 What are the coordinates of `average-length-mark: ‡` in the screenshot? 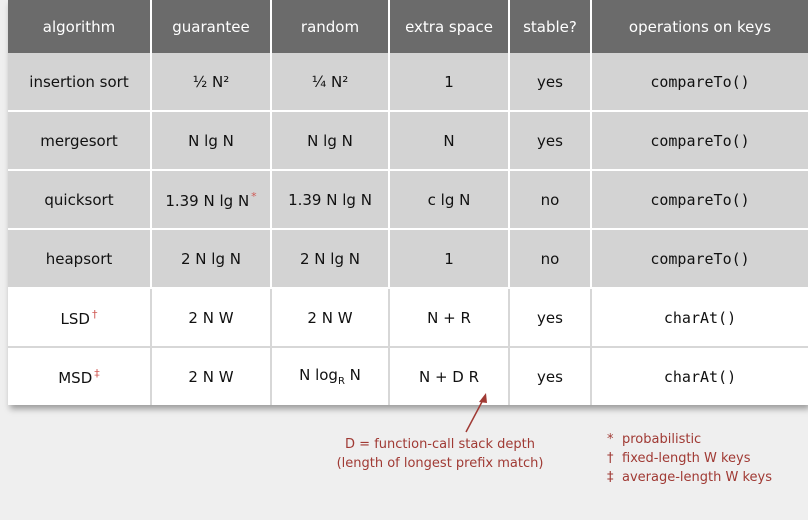 It's located at (97, 373).